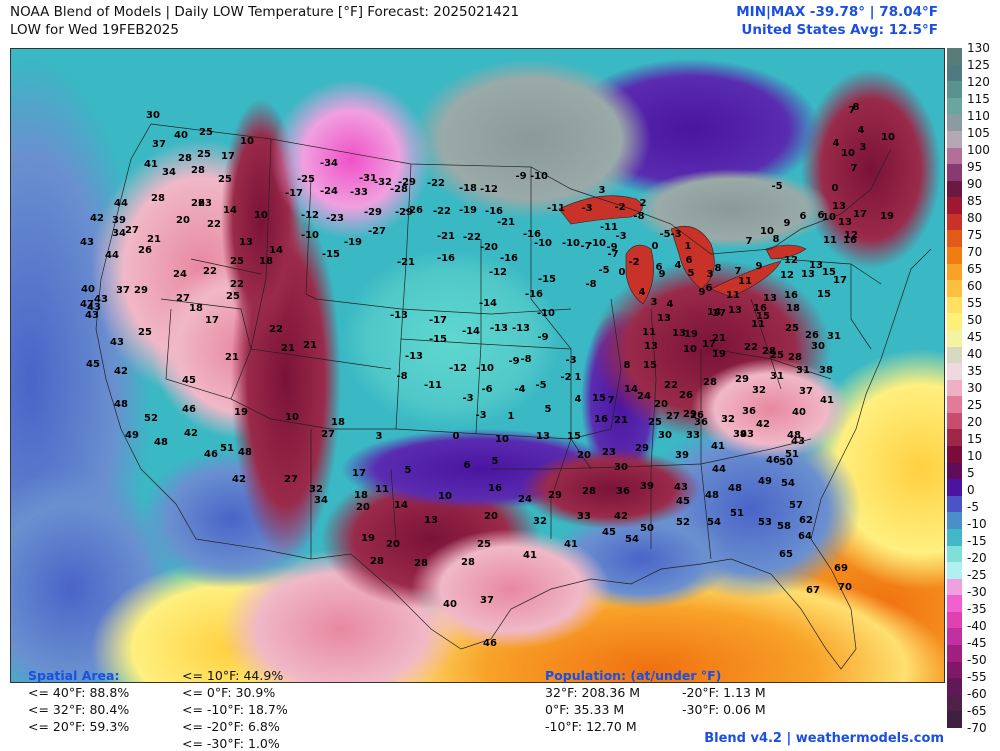 The height and width of the screenshot is (751, 1000). I want to click on population-stat-0: 0°F: 35.33 M, so click(585, 709).